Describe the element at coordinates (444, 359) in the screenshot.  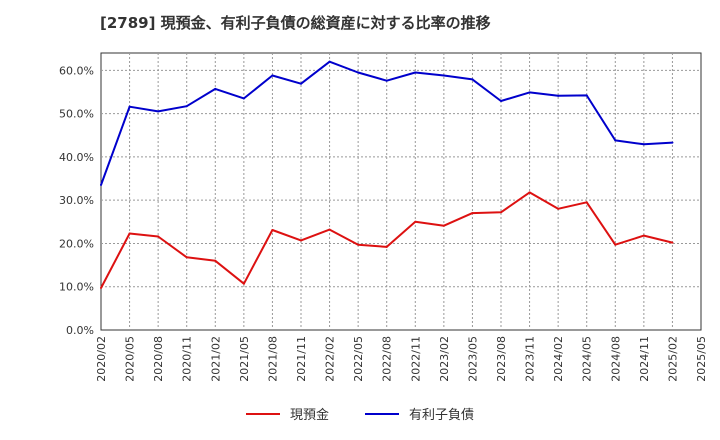
I see `x-tick-label: 2023/02` at that location.